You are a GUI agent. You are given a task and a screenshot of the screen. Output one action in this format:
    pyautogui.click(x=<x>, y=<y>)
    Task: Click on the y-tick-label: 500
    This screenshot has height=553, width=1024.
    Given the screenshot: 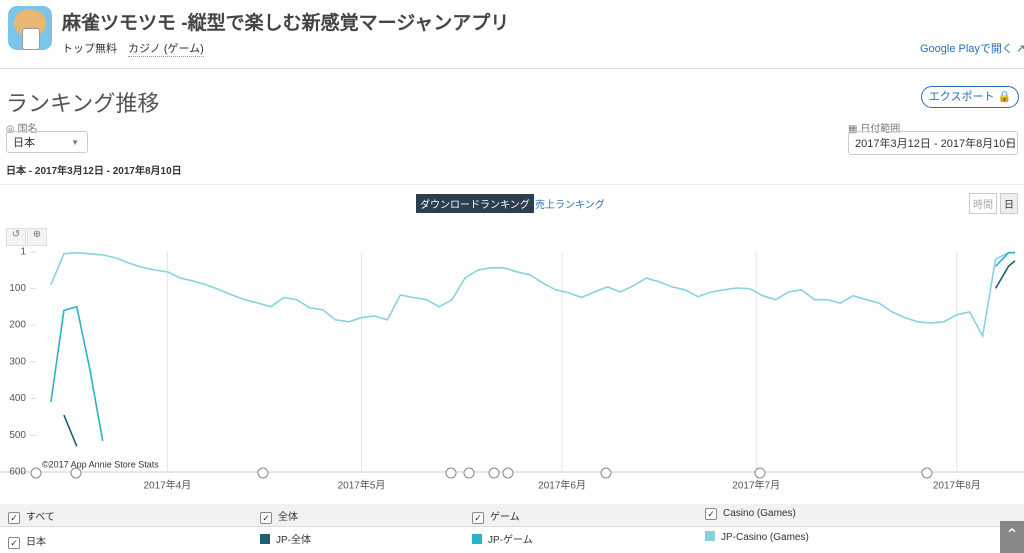 What is the action you would take?
    pyautogui.click(x=17, y=435)
    